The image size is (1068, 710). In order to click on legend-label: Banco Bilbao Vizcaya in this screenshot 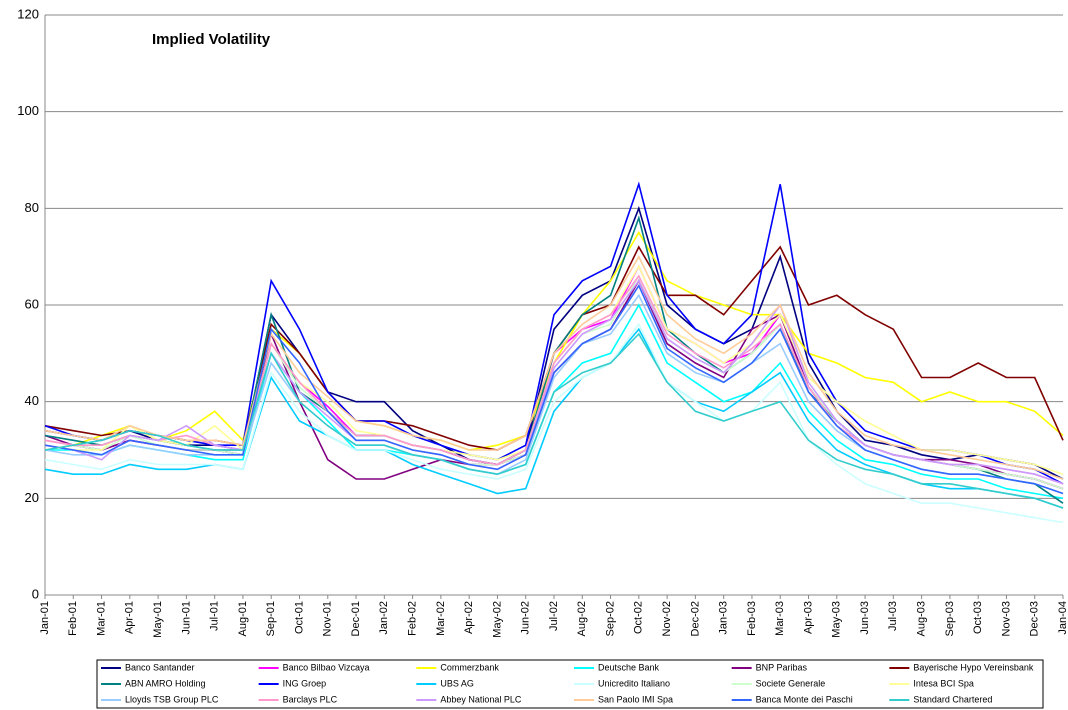, I will do `click(326, 667)`.